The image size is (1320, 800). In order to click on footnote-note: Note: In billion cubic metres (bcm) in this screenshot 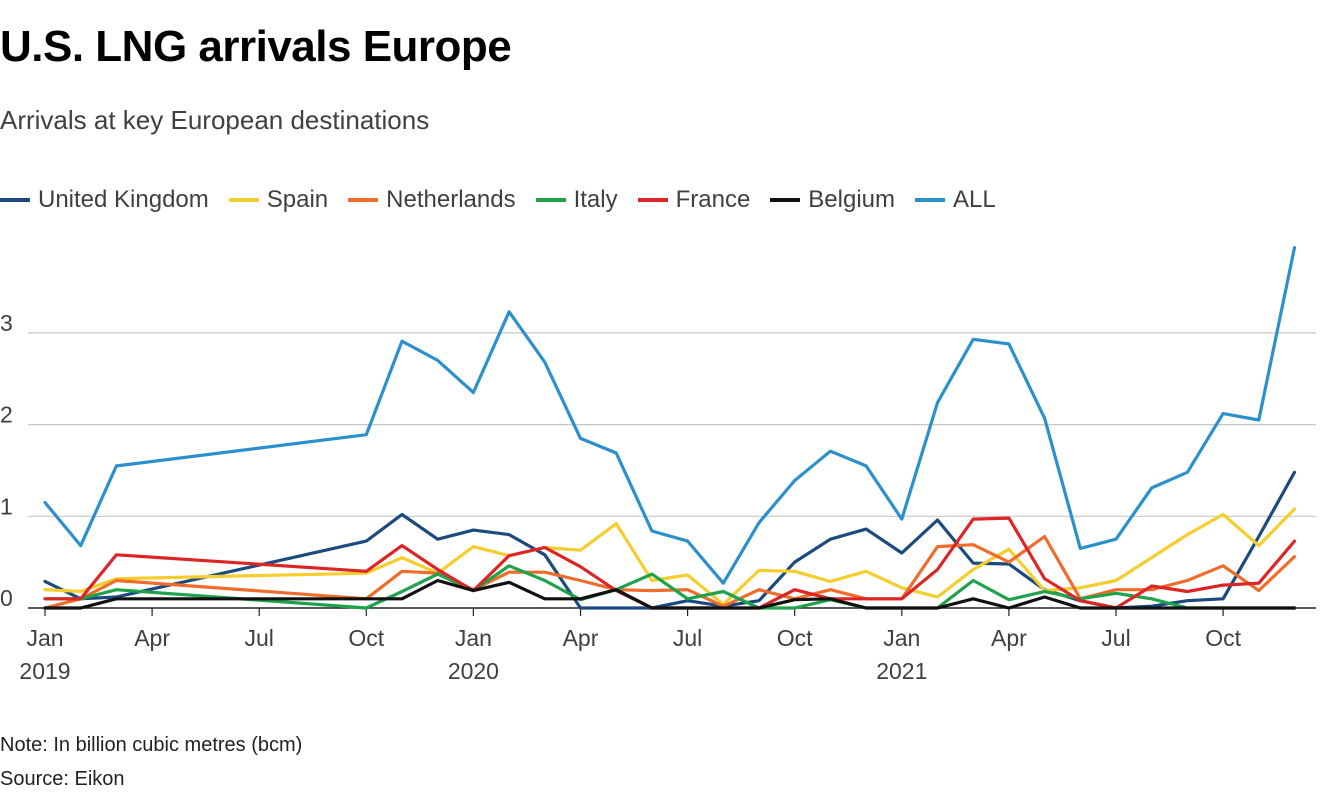, I will do `click(151, 745)`.